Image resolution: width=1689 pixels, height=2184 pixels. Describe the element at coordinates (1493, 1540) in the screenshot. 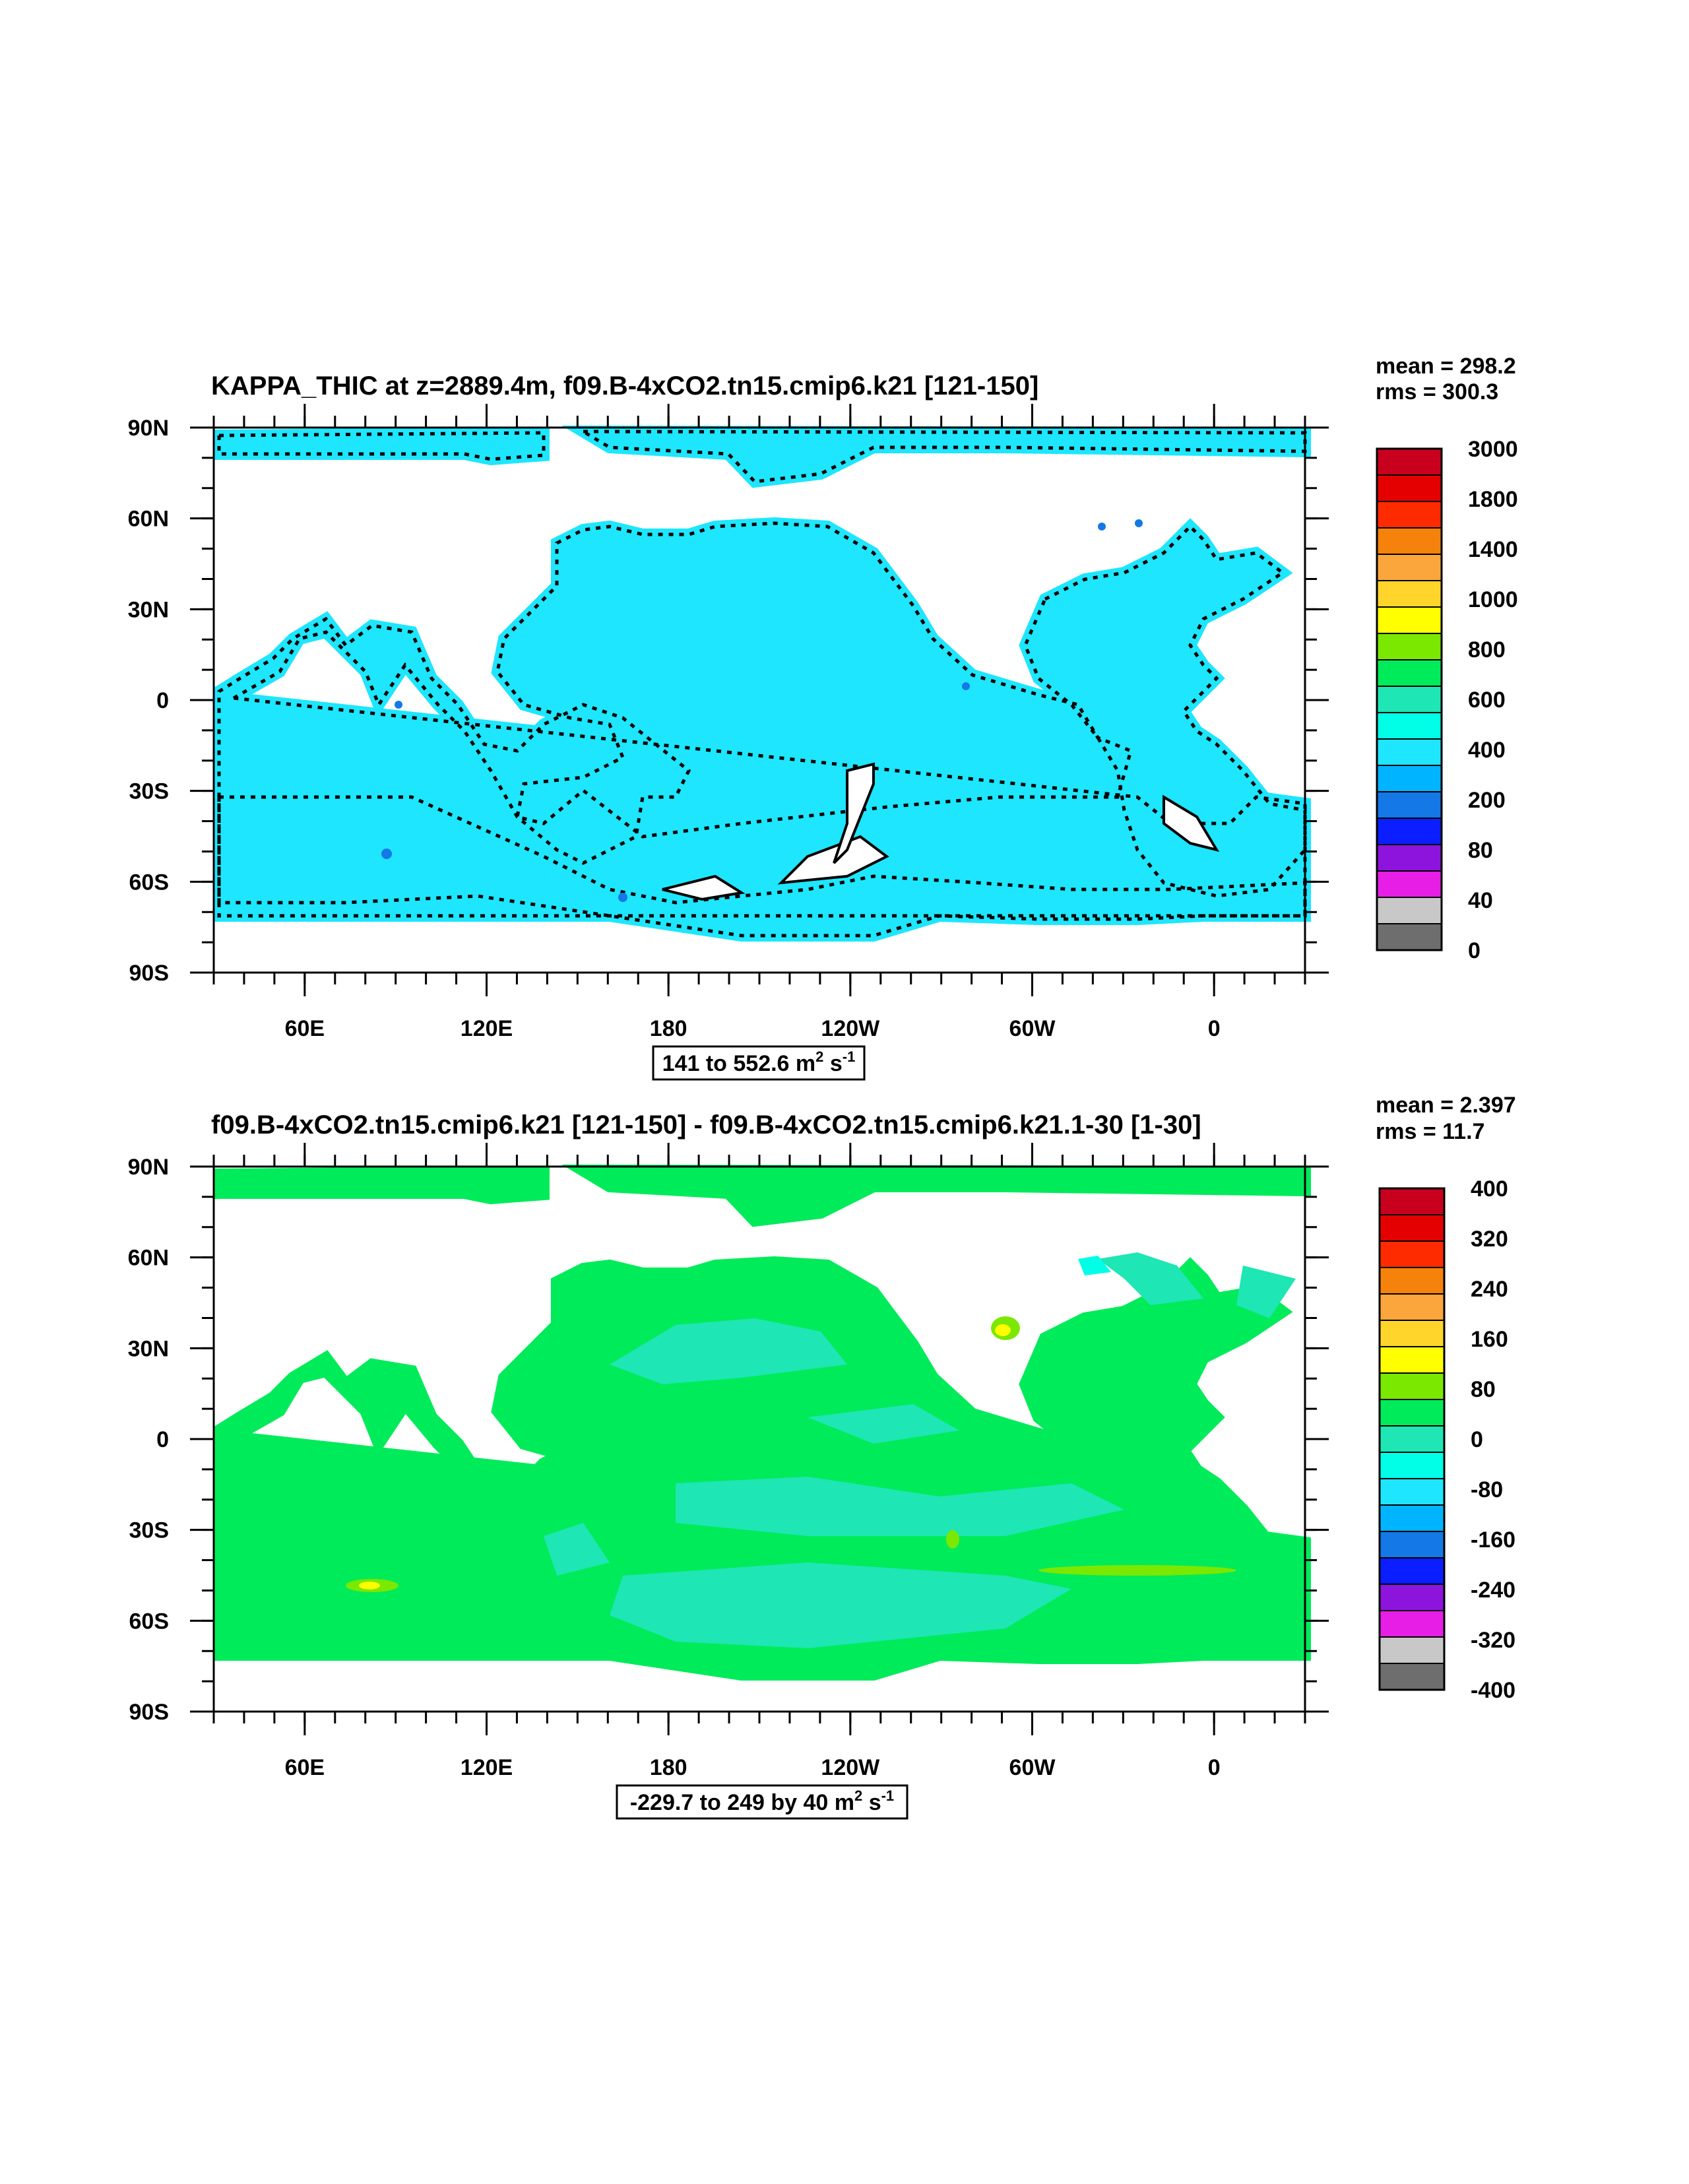

I see `colorbar-label: -160` at that location.